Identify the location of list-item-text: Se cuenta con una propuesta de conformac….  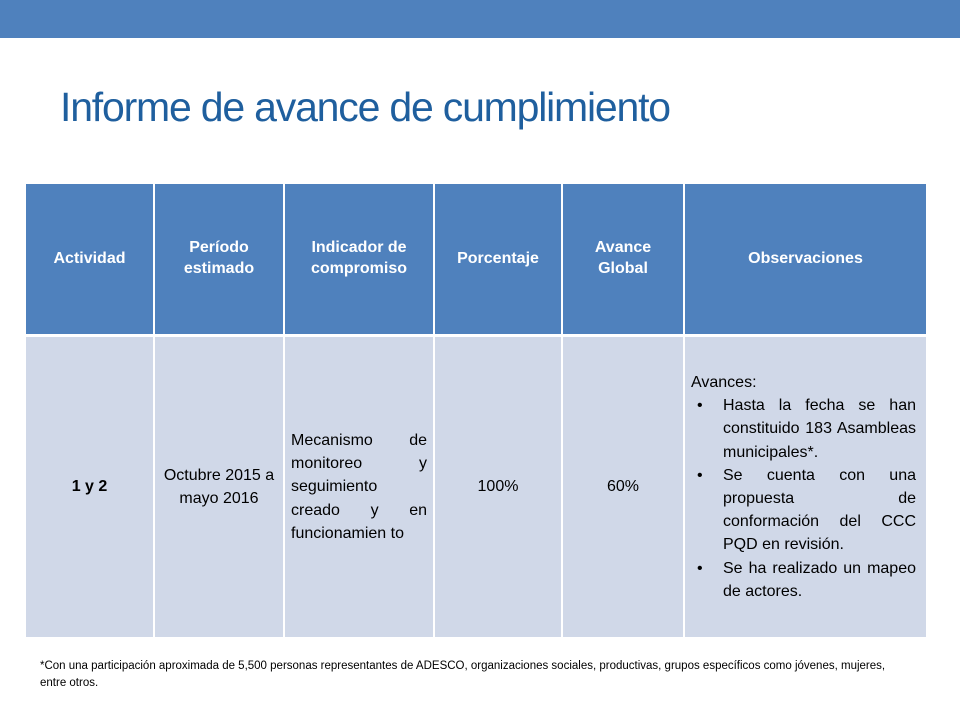
(819, 510).